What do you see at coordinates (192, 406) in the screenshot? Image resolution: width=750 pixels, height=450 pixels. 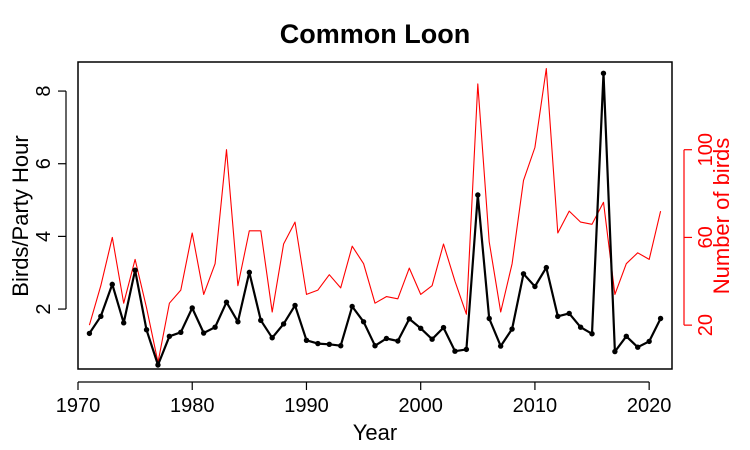 I see `x-tick-label: 1980` at bounding box center [192, 406].